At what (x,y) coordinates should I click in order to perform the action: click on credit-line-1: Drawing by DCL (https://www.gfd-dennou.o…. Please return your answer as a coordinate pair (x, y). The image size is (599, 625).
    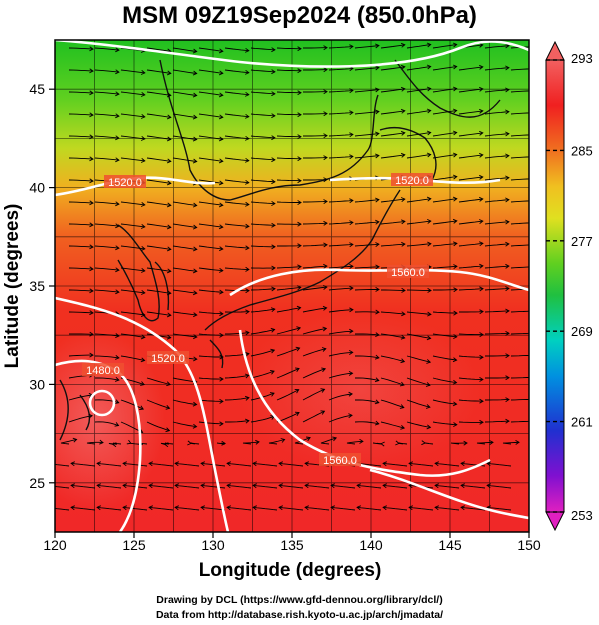
    Looking at the image, I should click on (299, 600).